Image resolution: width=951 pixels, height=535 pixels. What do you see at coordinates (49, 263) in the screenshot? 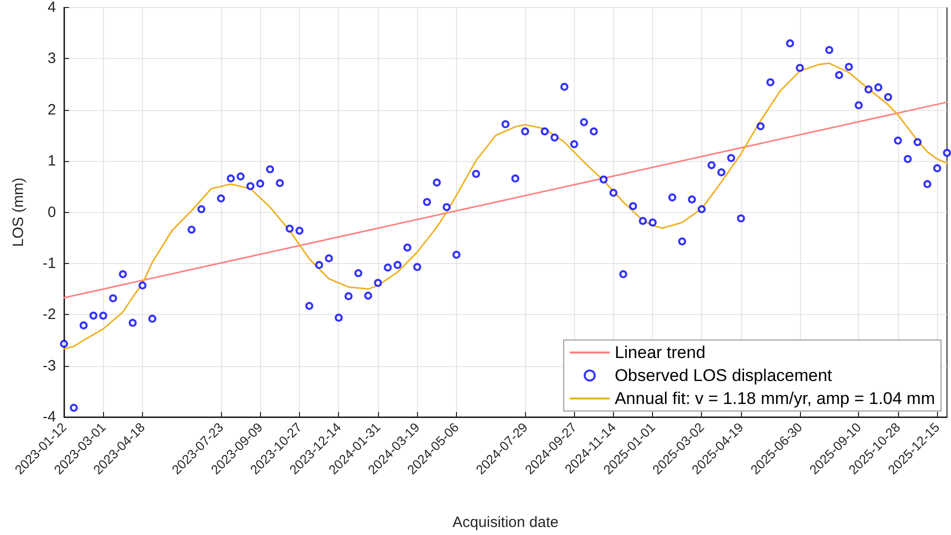
I see `y-tick-label: -1` at bounding box center [49, 263].